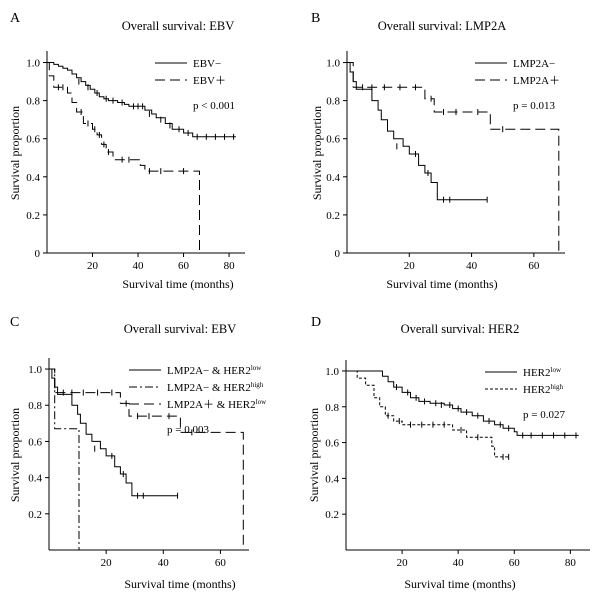  Describe the element at coordinates (15, 18) in the screenshot. I see `panel-a-letter: A` at that location.